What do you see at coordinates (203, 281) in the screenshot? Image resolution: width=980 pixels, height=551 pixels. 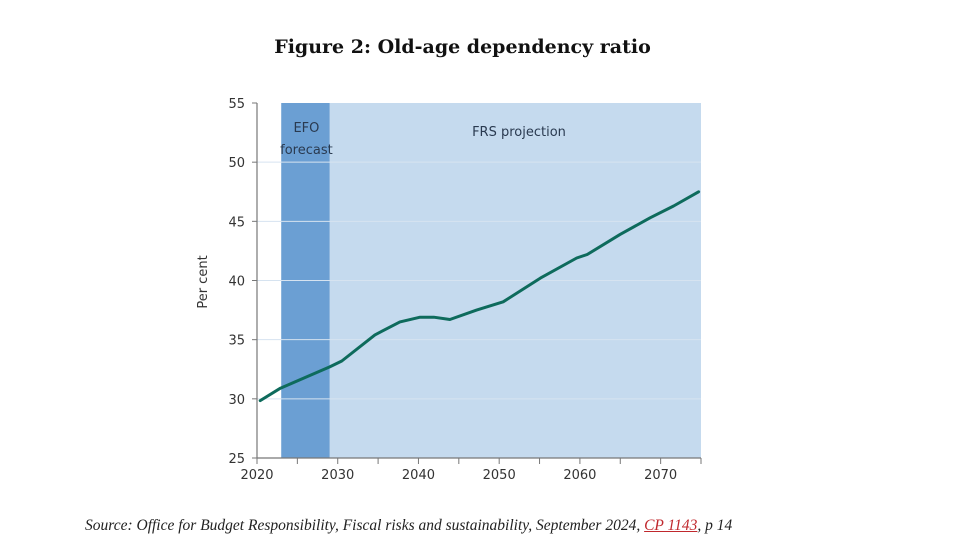 I see `y-axis-label: Per cent` at bounding box center [203, 281].